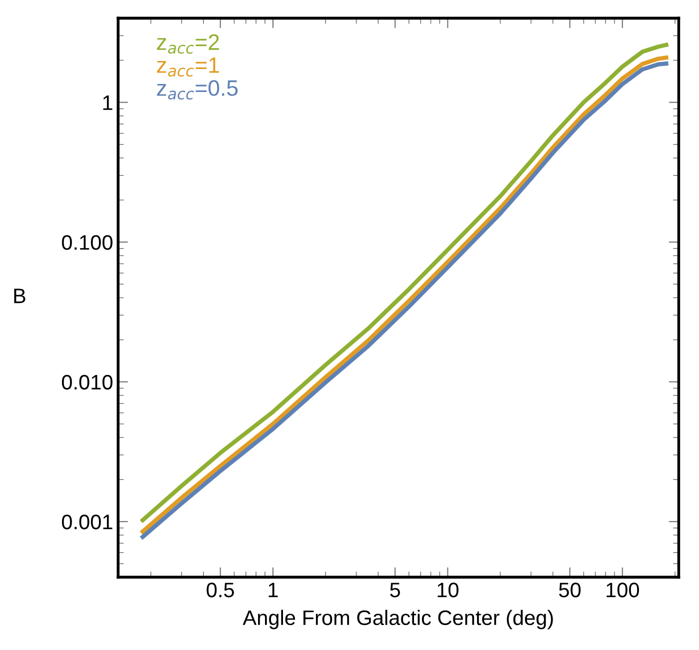 This screenshot has width=699, height=650. I want to click on text: z$_{acc}$=0.5, so click(197, 90).